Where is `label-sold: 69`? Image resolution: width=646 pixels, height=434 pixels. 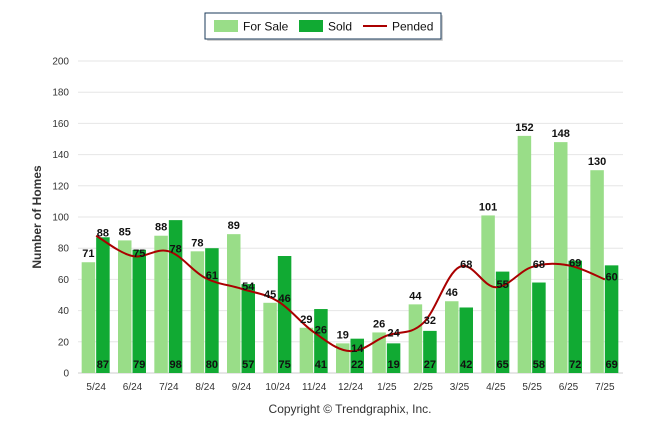 label-sold: 69 is located at coordinates (611, 365).